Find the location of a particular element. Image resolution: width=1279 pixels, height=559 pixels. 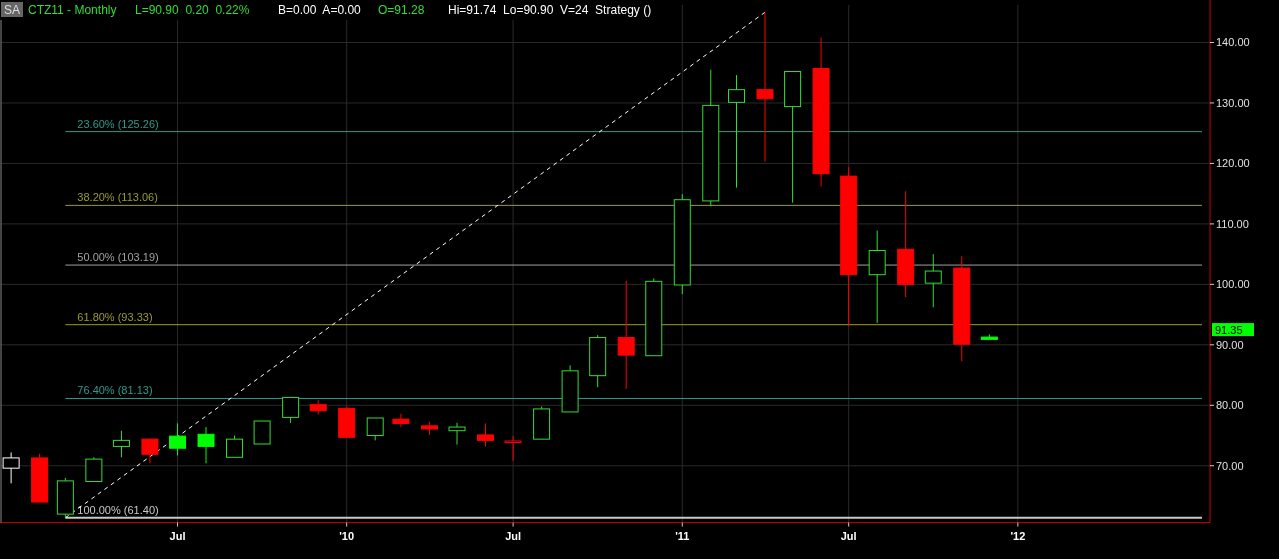

chart-title: CTZ11 - Monthly is located at coordinates (72, 10).